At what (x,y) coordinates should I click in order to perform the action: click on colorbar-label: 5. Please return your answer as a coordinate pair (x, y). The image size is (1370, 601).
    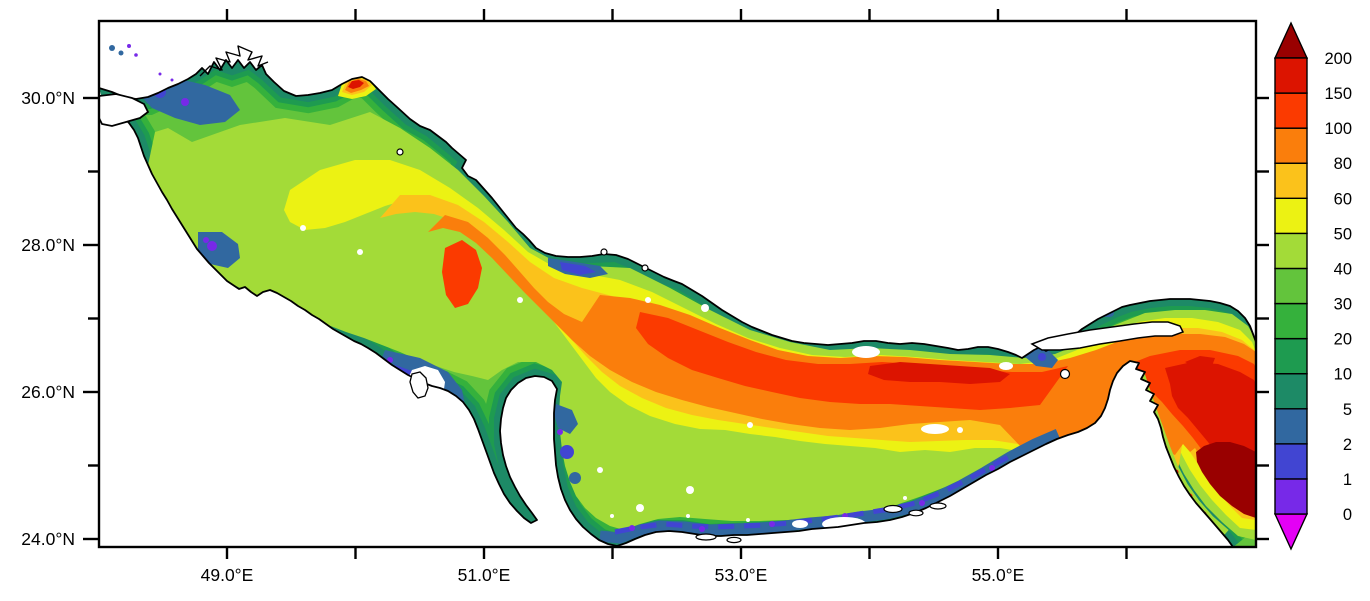
    Looking at the image, I should click on (1347, 410).